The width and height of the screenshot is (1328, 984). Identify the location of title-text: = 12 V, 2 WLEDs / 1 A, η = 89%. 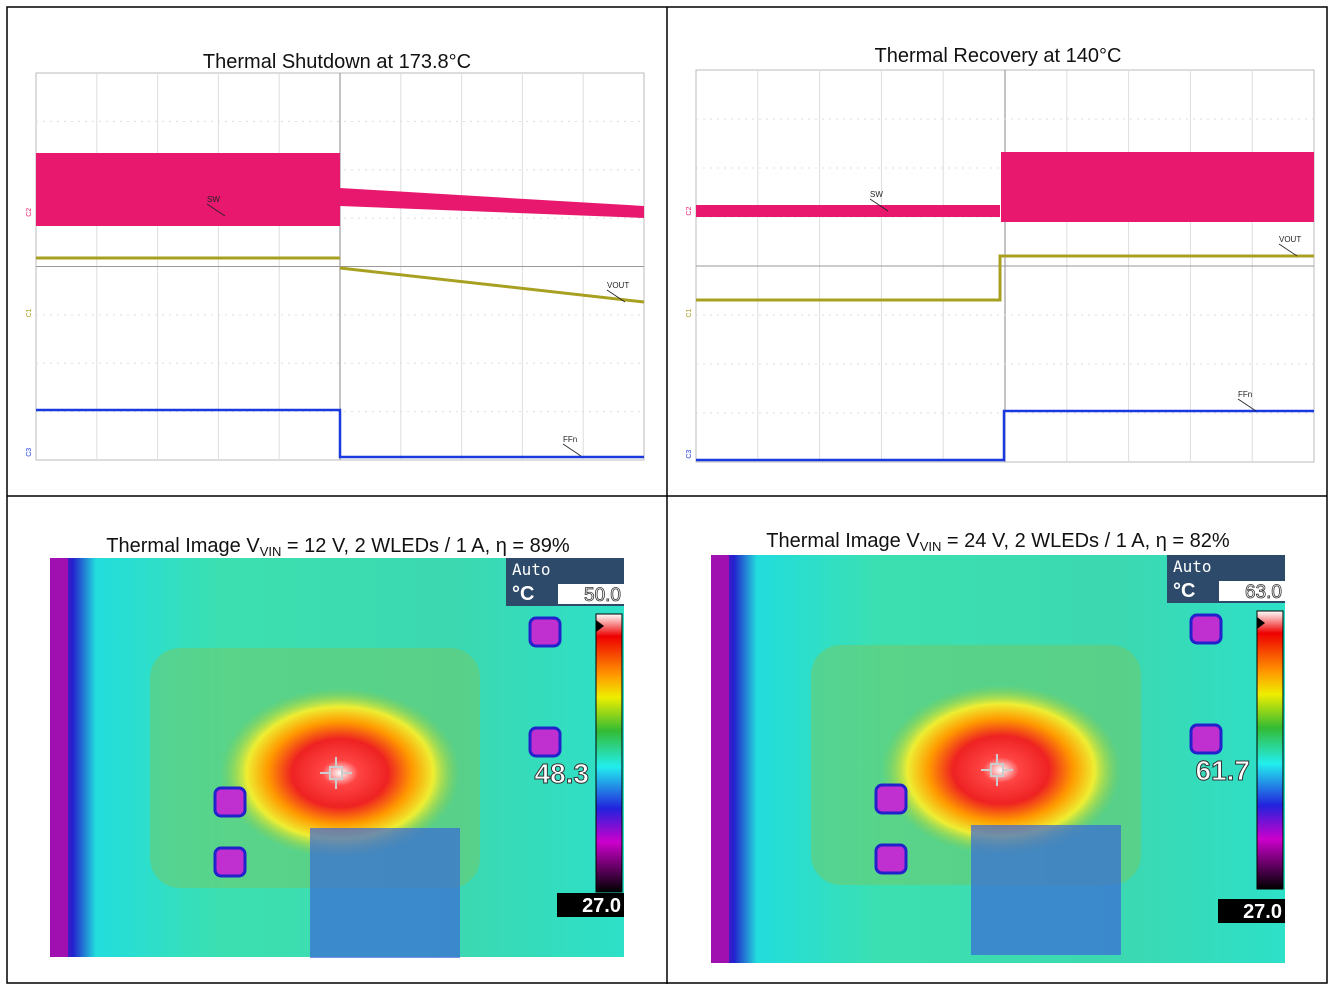
(425, 546).